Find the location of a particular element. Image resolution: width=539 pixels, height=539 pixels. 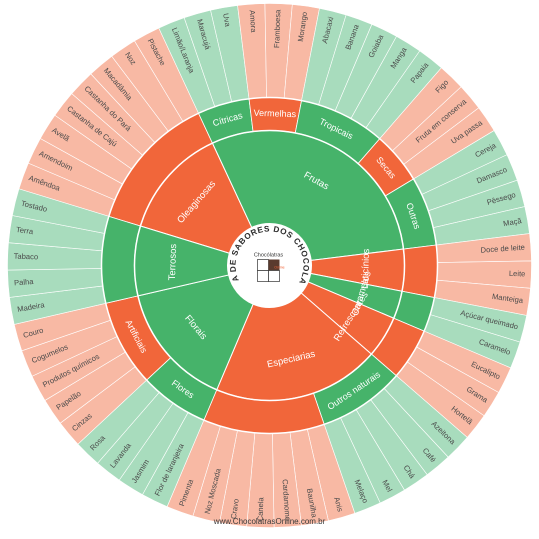

logo-square-dark is located at coordinates (274, 265).